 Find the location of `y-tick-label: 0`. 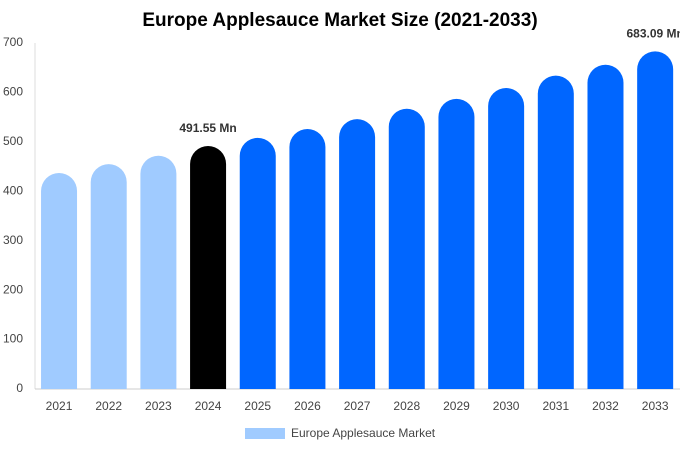

y-tick-label: 0 is located at coordinates (19, 388).